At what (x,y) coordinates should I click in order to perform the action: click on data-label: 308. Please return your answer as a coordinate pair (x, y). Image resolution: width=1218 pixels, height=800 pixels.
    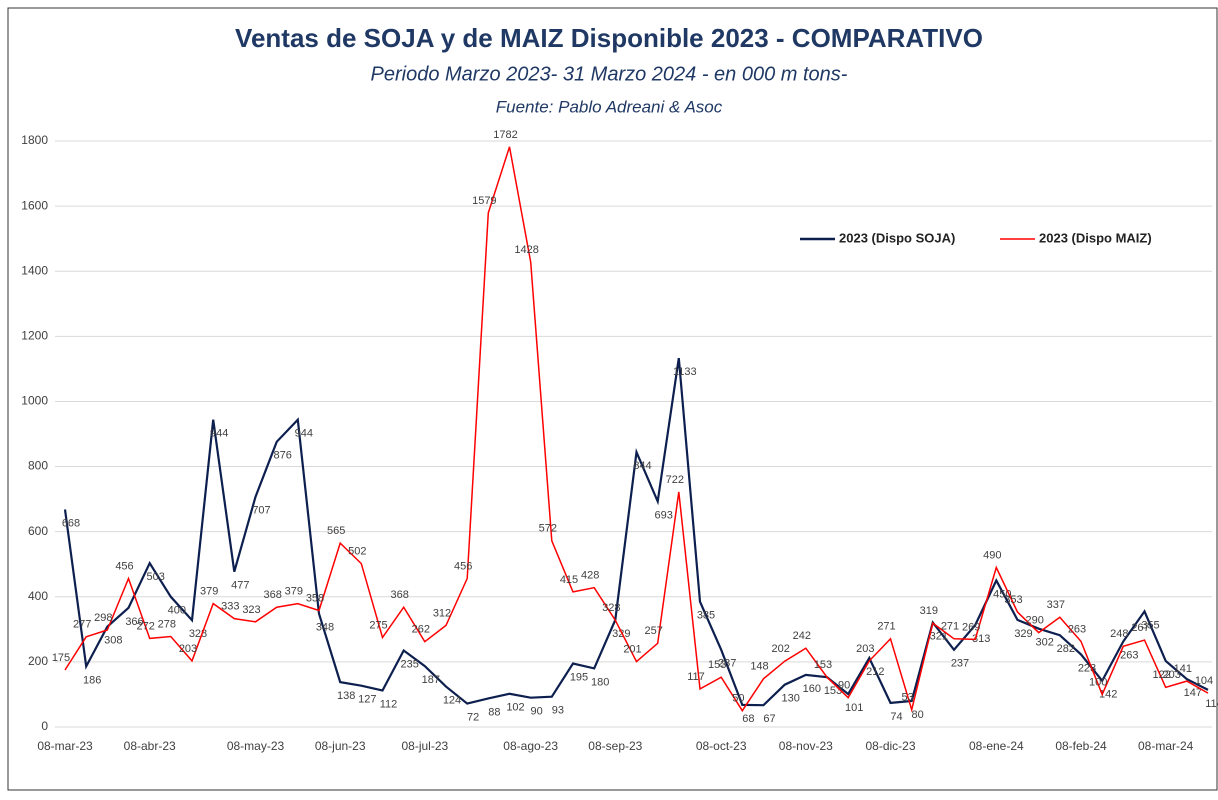
    Looking at the image, I should click on (113, 641).